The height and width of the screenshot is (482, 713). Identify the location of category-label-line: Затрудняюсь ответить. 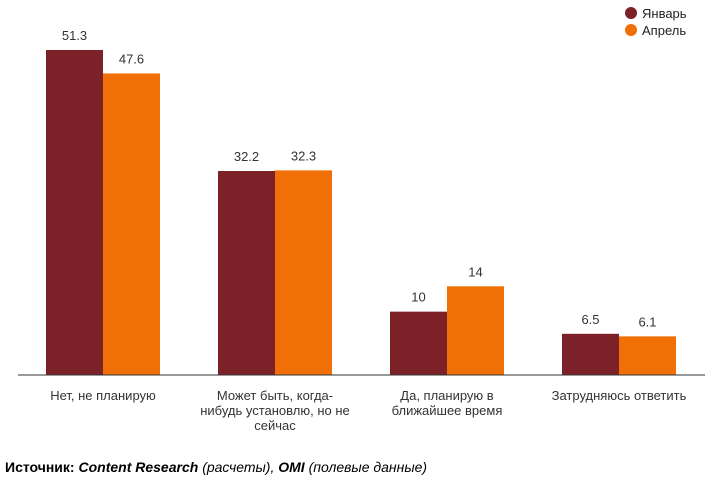
(619, 395).